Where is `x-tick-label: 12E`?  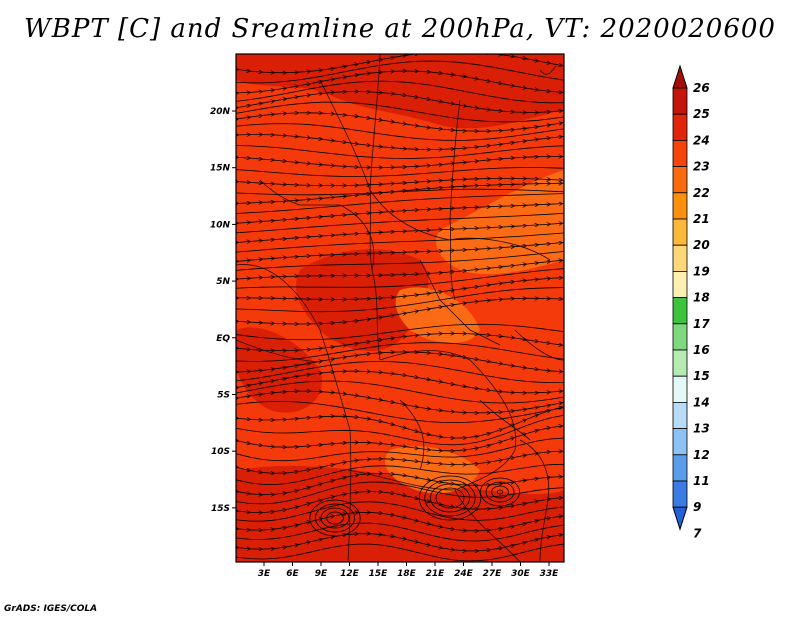 x-tick-label: 12E is located at coordinates (350, 574).